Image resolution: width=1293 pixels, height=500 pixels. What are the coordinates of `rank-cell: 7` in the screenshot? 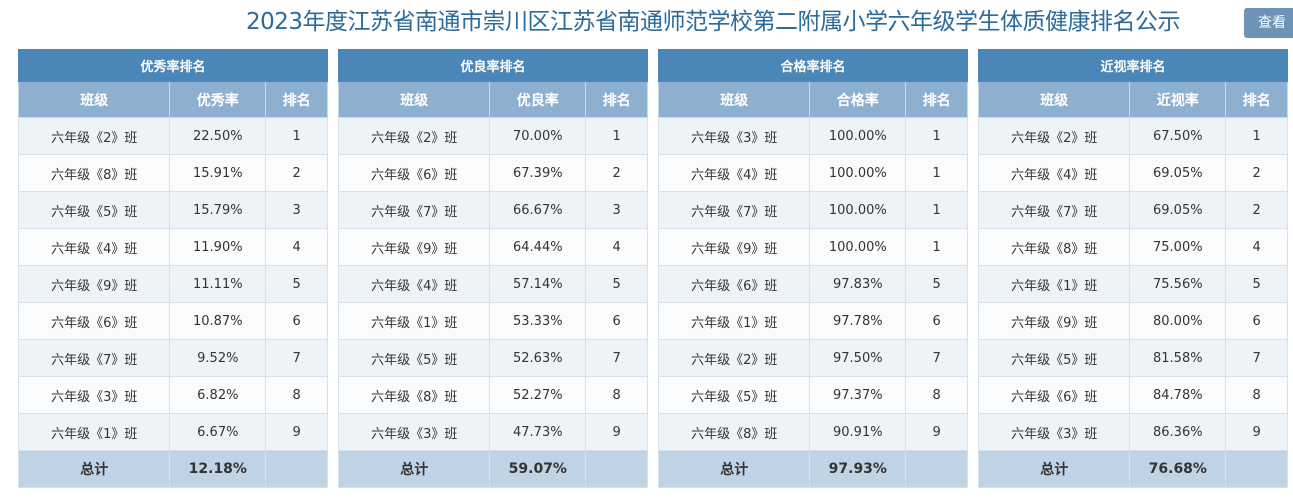 It's located at (1256, 358).